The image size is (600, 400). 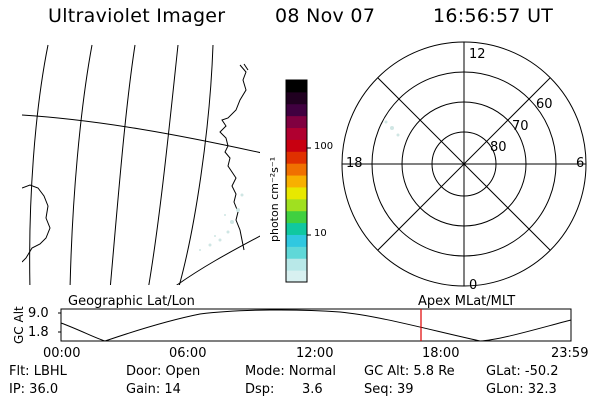 I want to click on glon-info: GLon: 32.3, so click(x=521, y=389).